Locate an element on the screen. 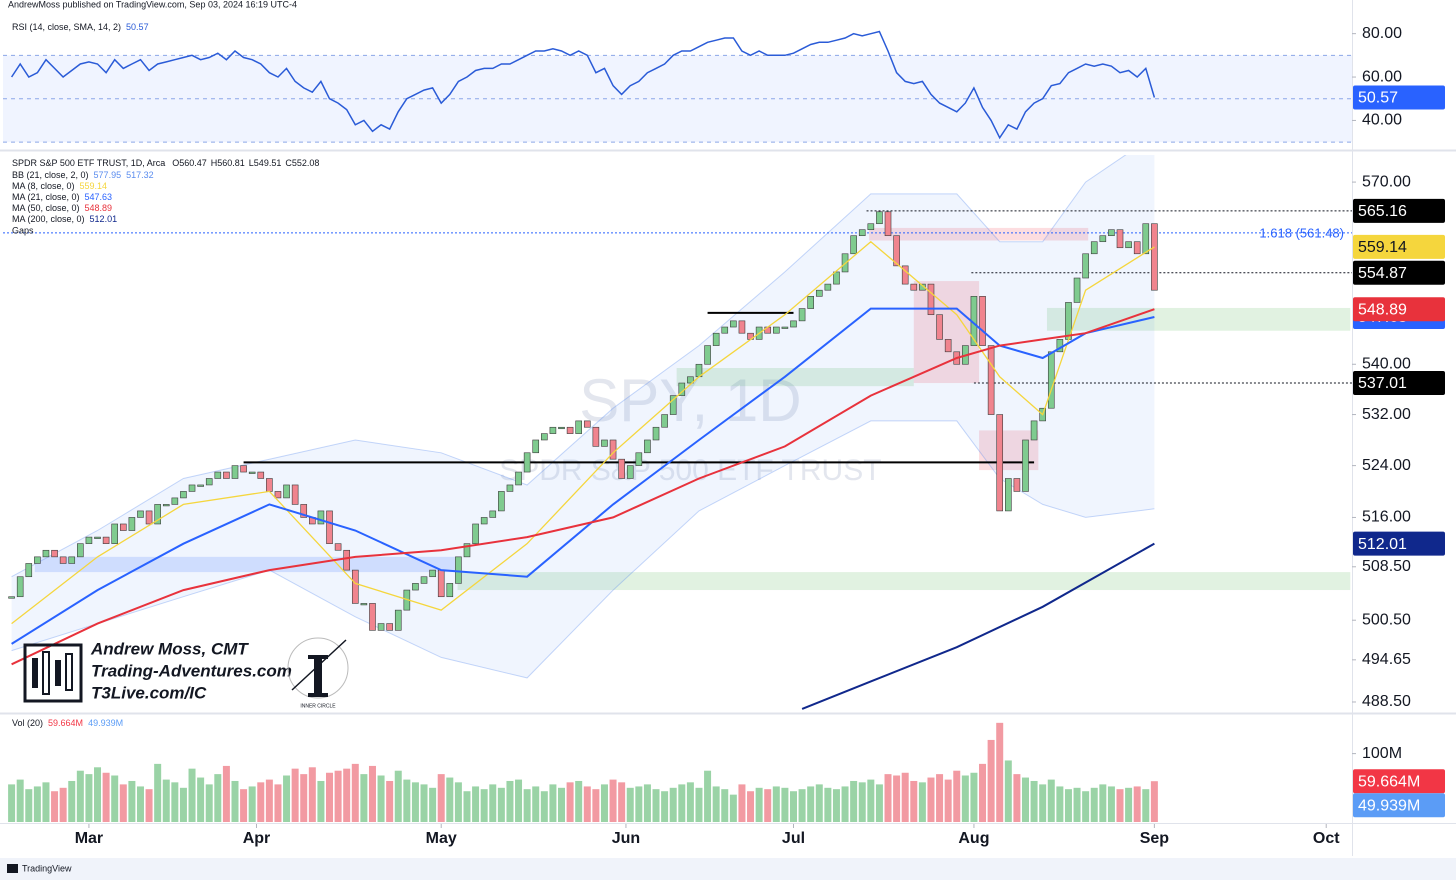 The image size is (1456, 880). price-tick-label: 508.50 is located at coordinates (1386, 566).